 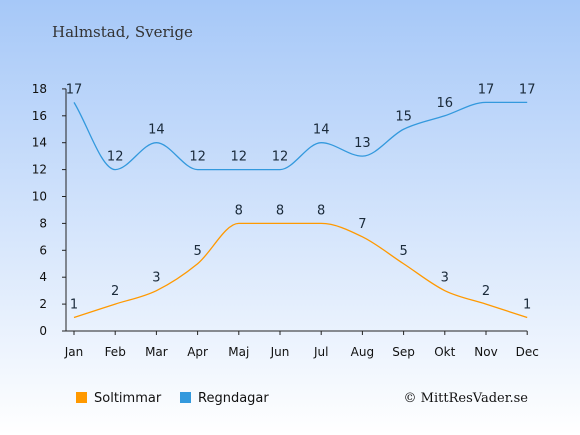 What do you see at coordinates (362, 143) in the screenshot?
I see `data-label-regndagar: 13` at bounding box center [362, 143].